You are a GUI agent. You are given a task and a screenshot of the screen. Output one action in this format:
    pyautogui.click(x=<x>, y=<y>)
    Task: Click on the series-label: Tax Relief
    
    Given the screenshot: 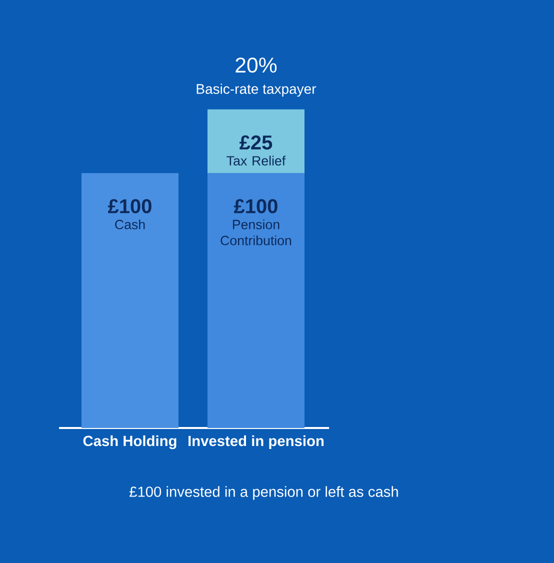 What is the action you would take?
    pyautogui.click(x=256, y=161)
    